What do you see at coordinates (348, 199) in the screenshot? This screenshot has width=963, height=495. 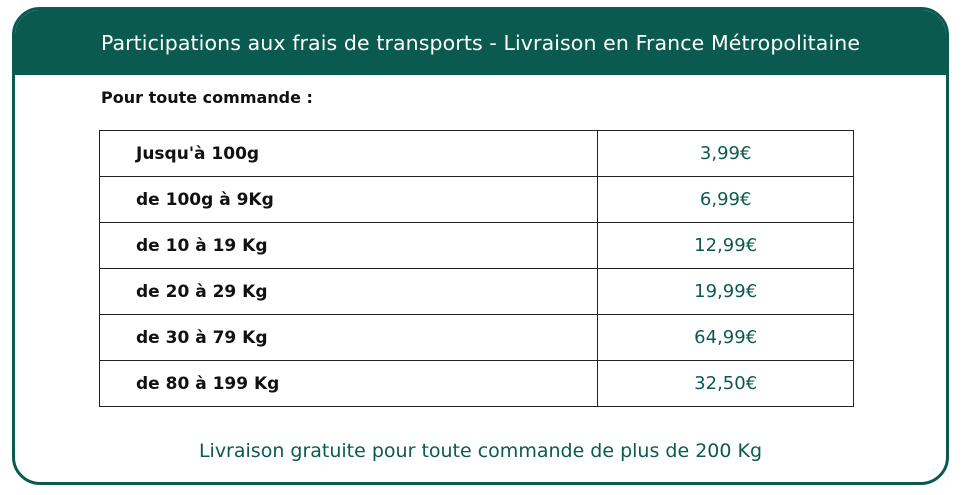 I see `weight-cell: de 100g à 9Kg` at bounding box center [348, 199].